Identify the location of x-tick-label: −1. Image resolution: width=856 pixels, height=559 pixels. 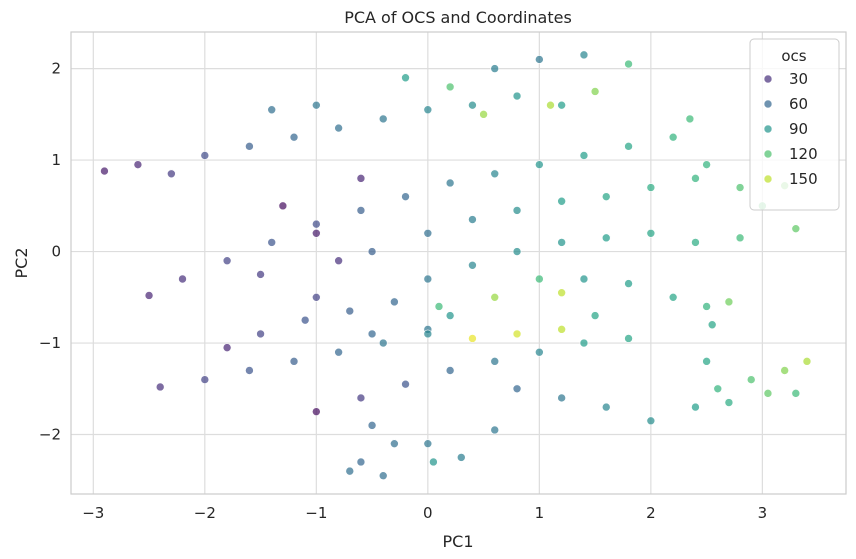
(316, 513).